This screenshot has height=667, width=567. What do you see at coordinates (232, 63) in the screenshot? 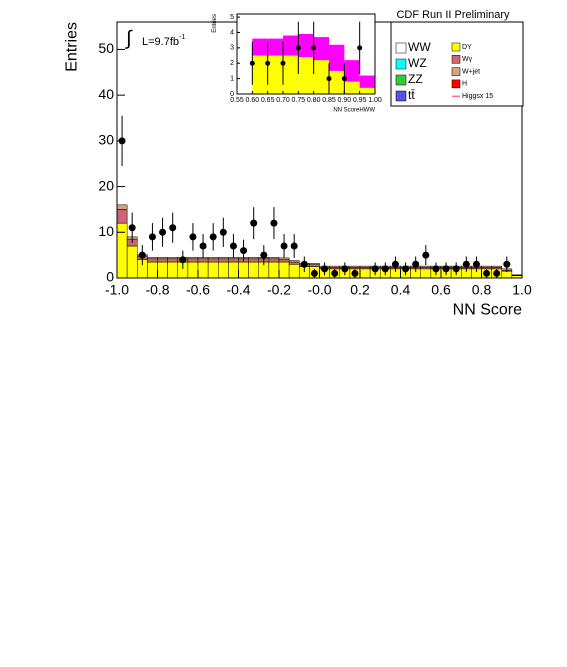
I see `y-tick-label: 2` at bounding box center [232, 63].